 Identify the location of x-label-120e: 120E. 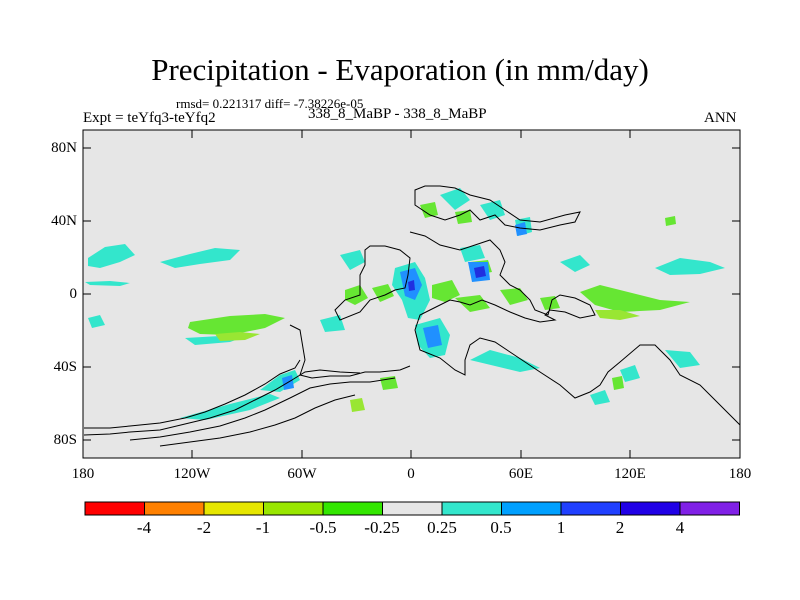
(630, 474).